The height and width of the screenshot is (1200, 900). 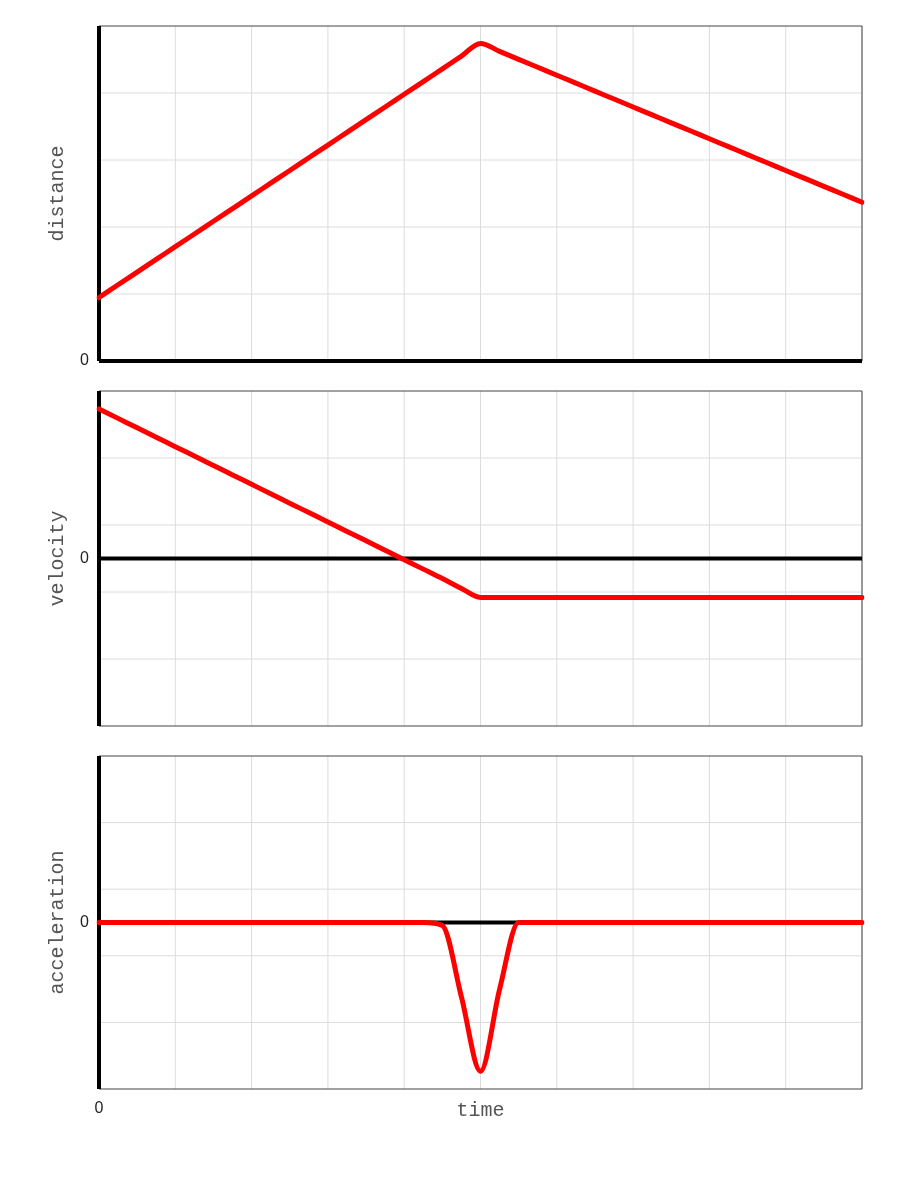 I want to click on y-axis-title: distance, so click(x=58, y=193).